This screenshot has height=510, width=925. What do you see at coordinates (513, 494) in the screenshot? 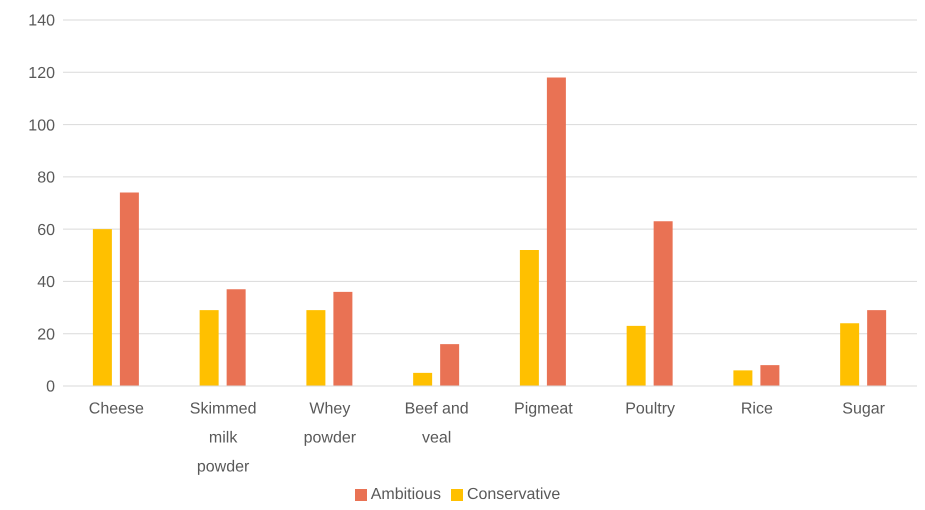
I see `legend-label: Conservative` at bounding box center [513, 494].